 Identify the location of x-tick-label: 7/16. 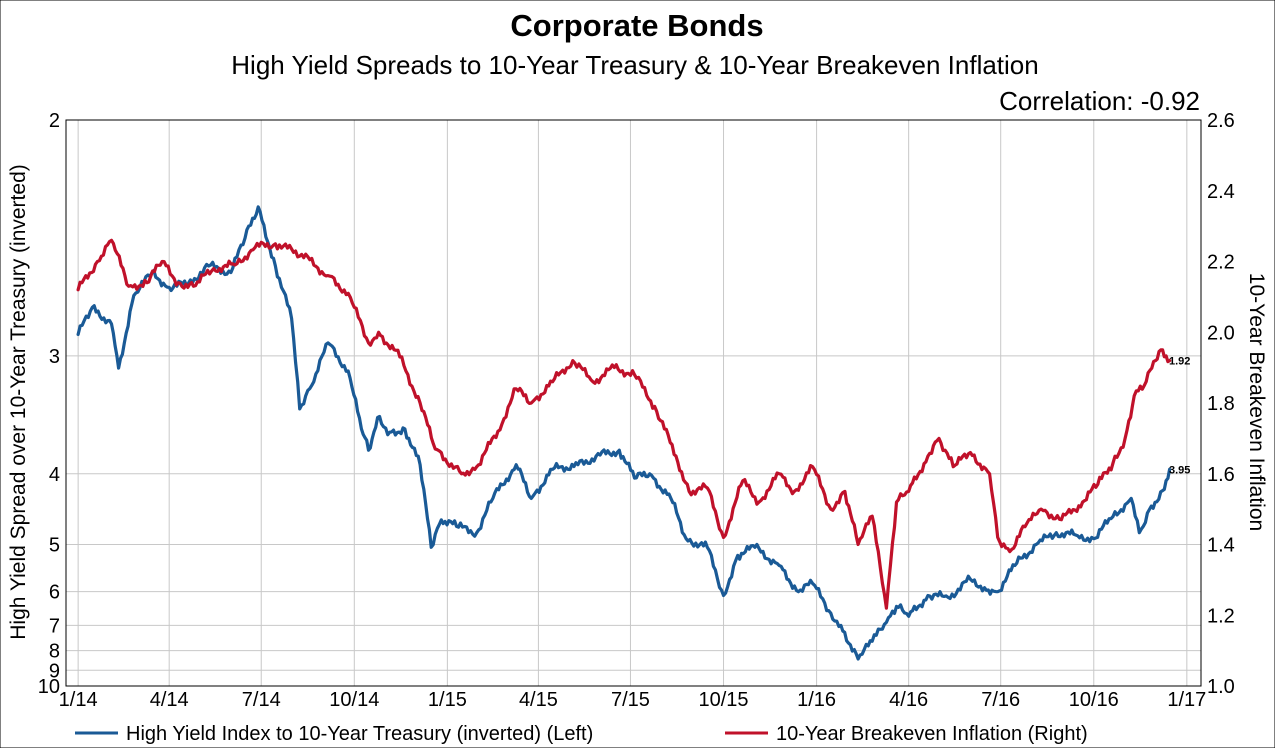
(1000, 700).